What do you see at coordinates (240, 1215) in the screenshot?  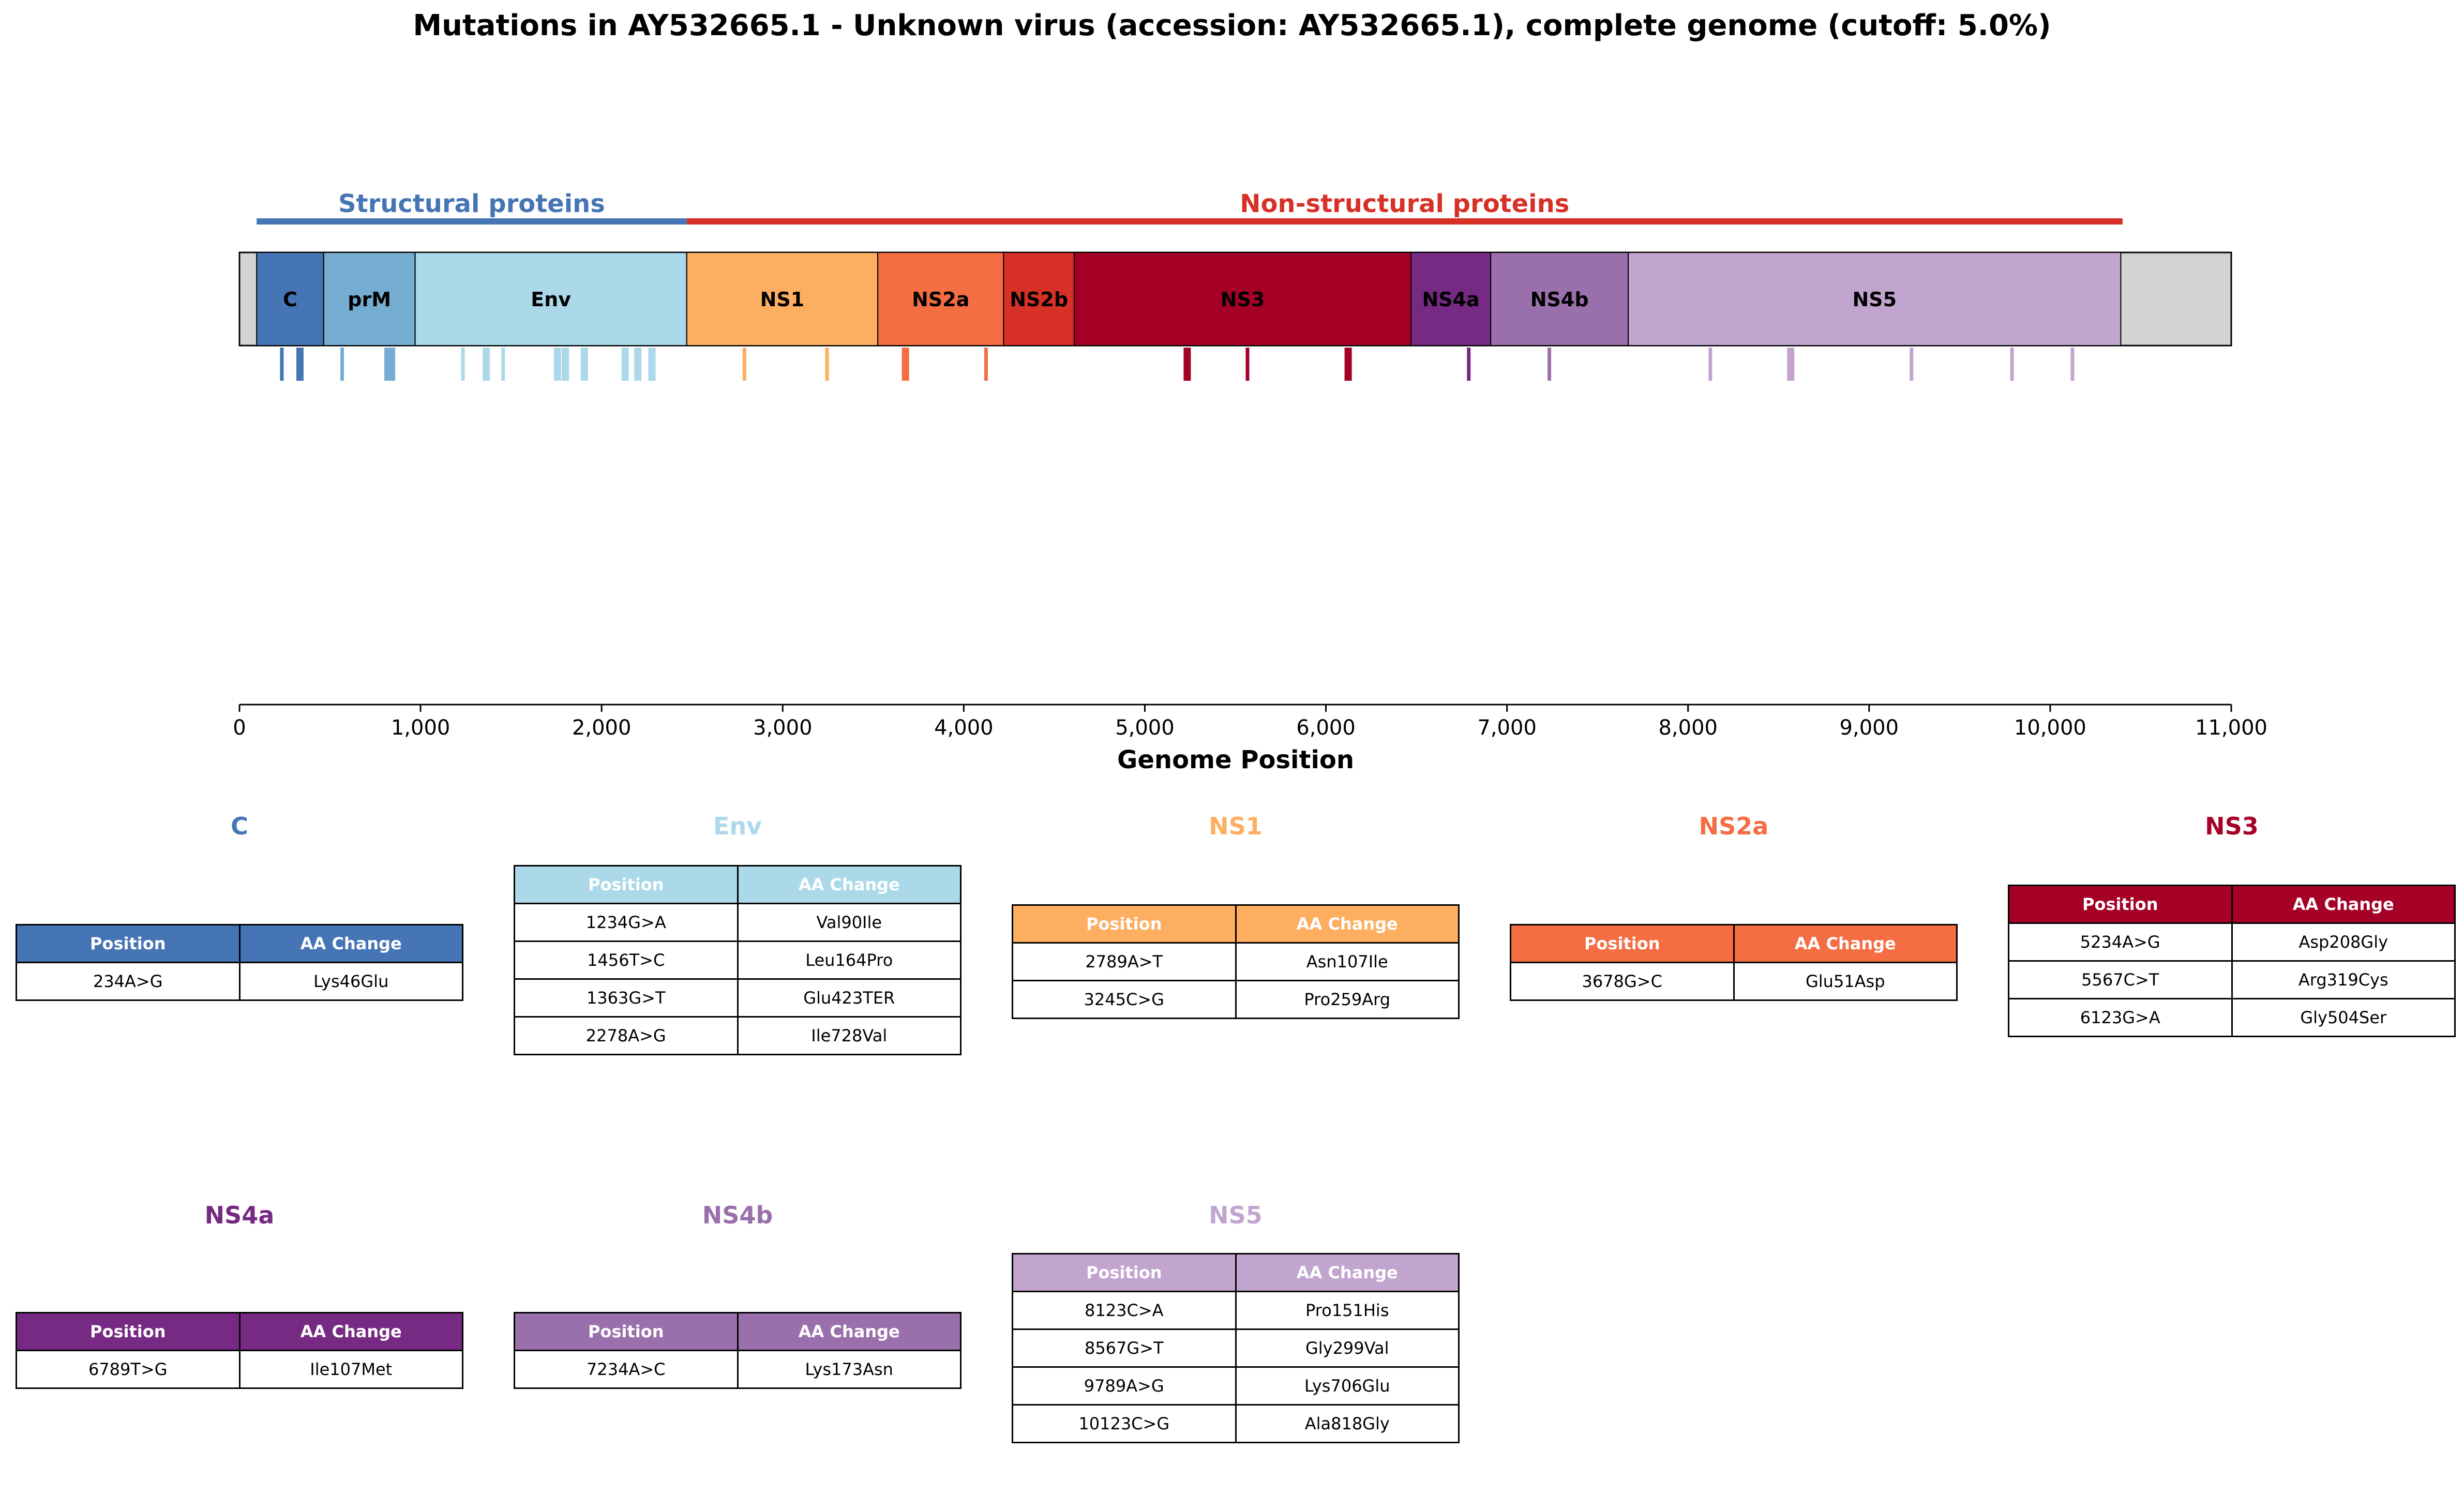 I see `table-title-ns4a: NS4a` at bounding box center [240, 1215].